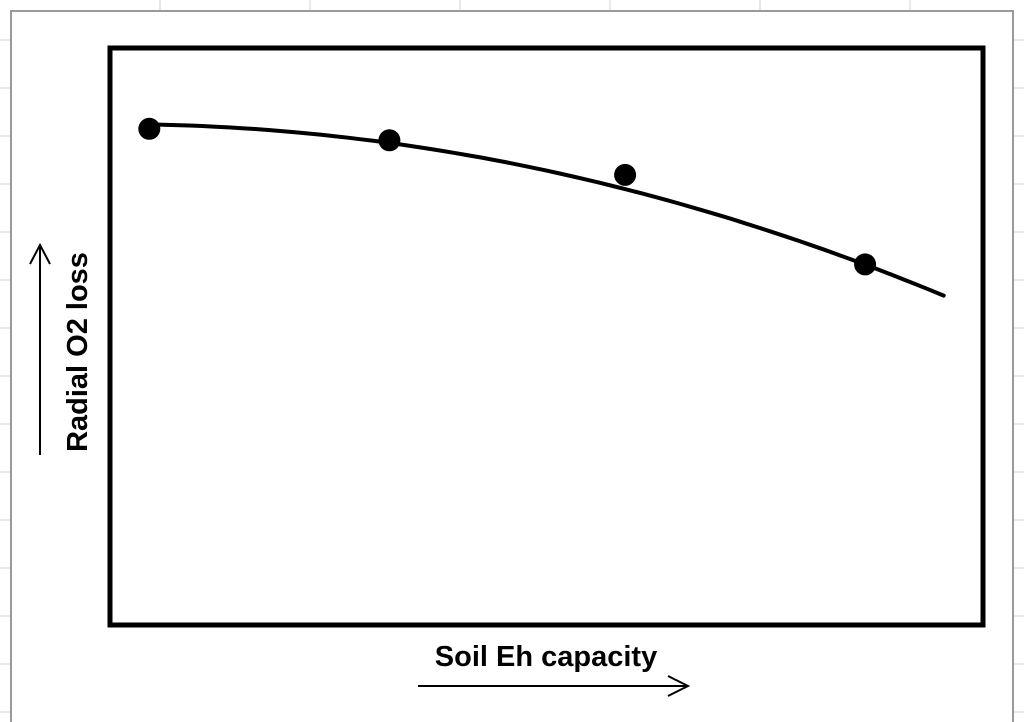 This screenshot has width=1024, height=722. I want to click on x-axis-arrow, so click(554, 686).